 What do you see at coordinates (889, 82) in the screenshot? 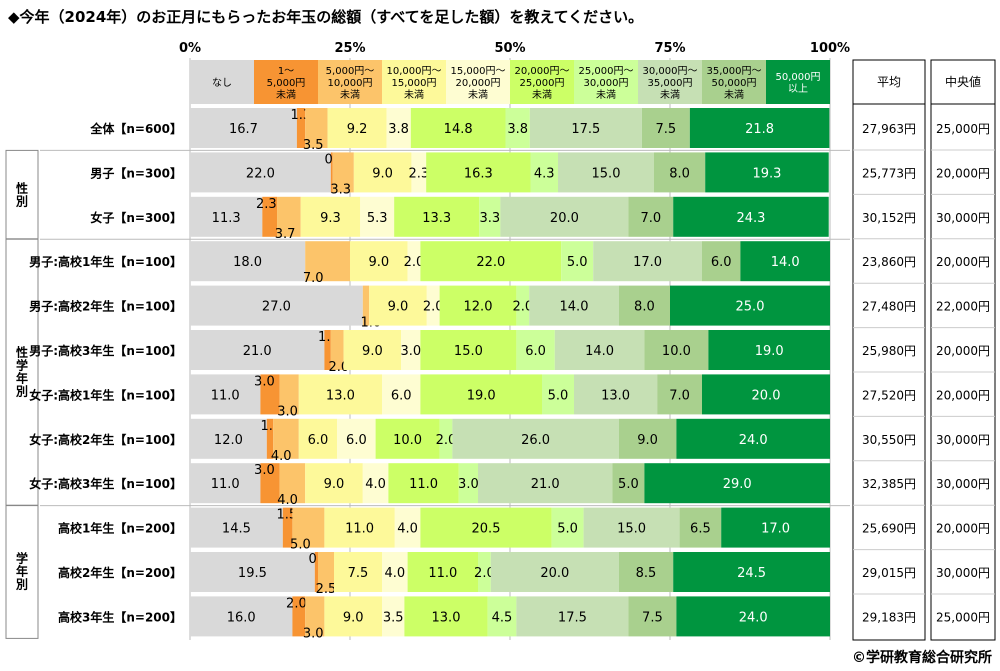
I see `average-header: 平均` at bounding box center [889, 82].